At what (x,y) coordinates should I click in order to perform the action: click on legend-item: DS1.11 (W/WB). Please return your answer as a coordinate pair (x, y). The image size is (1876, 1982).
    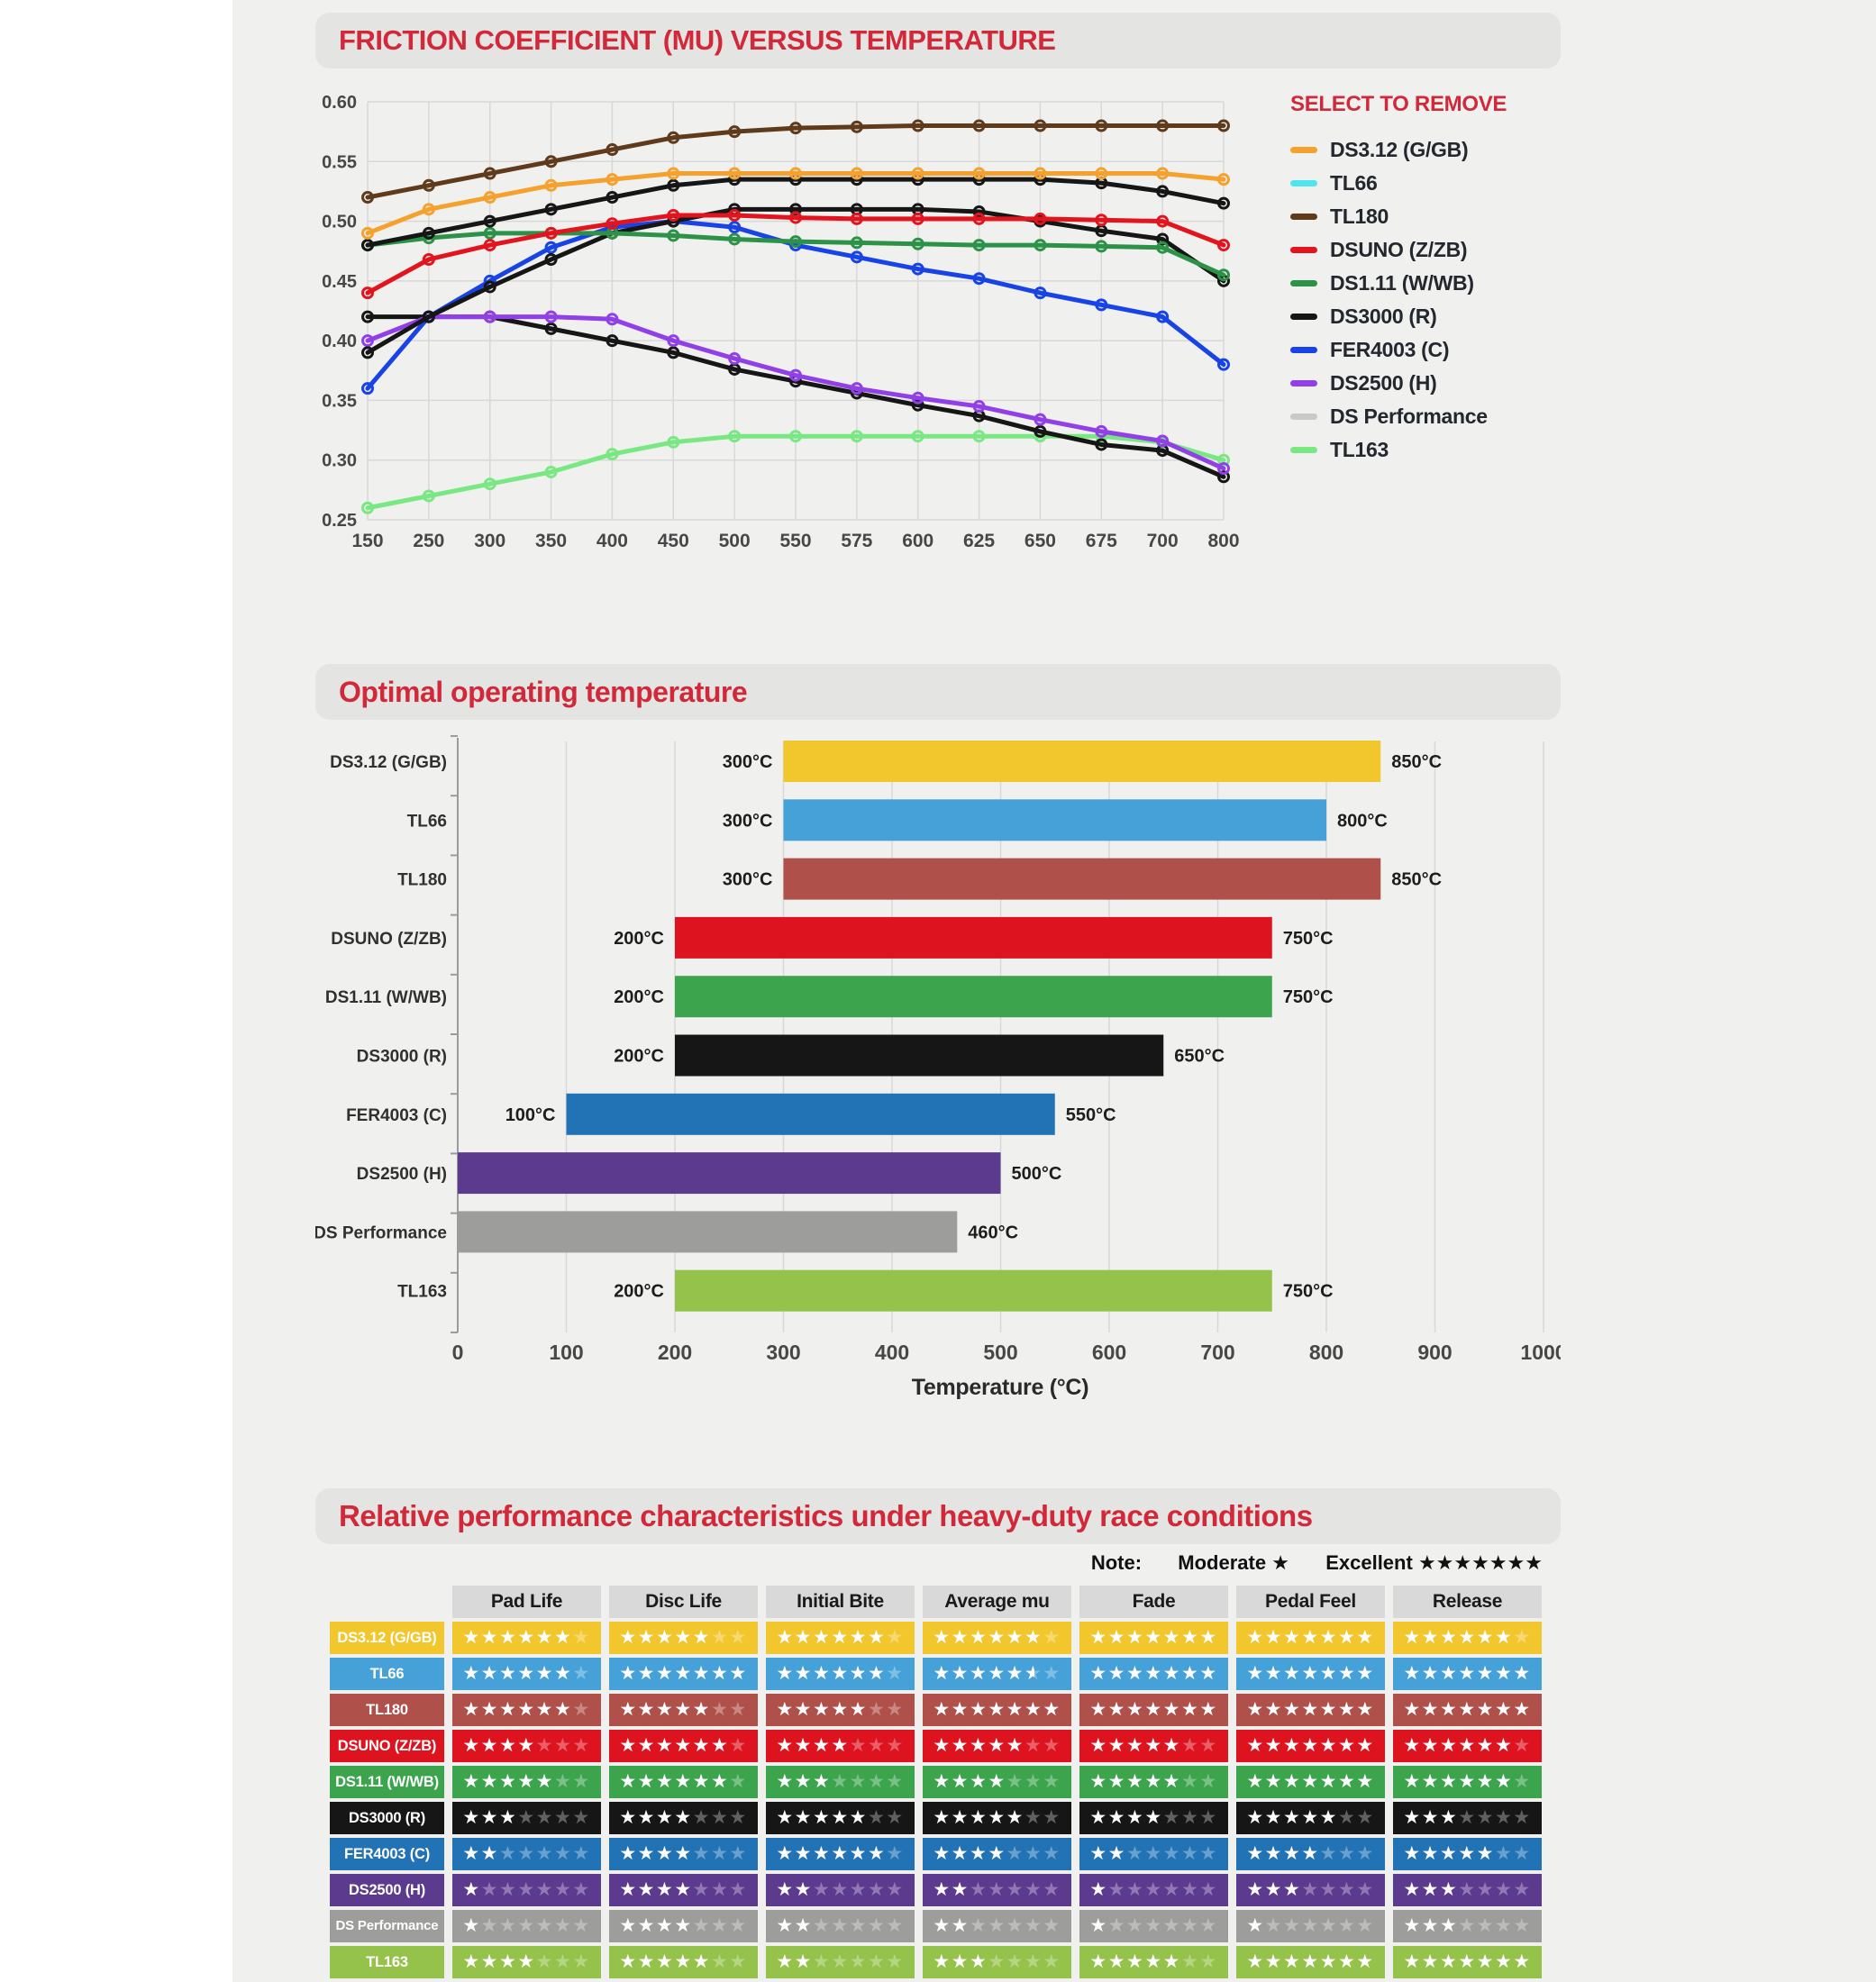
    Looking at the image, I should click on (1439, 283).